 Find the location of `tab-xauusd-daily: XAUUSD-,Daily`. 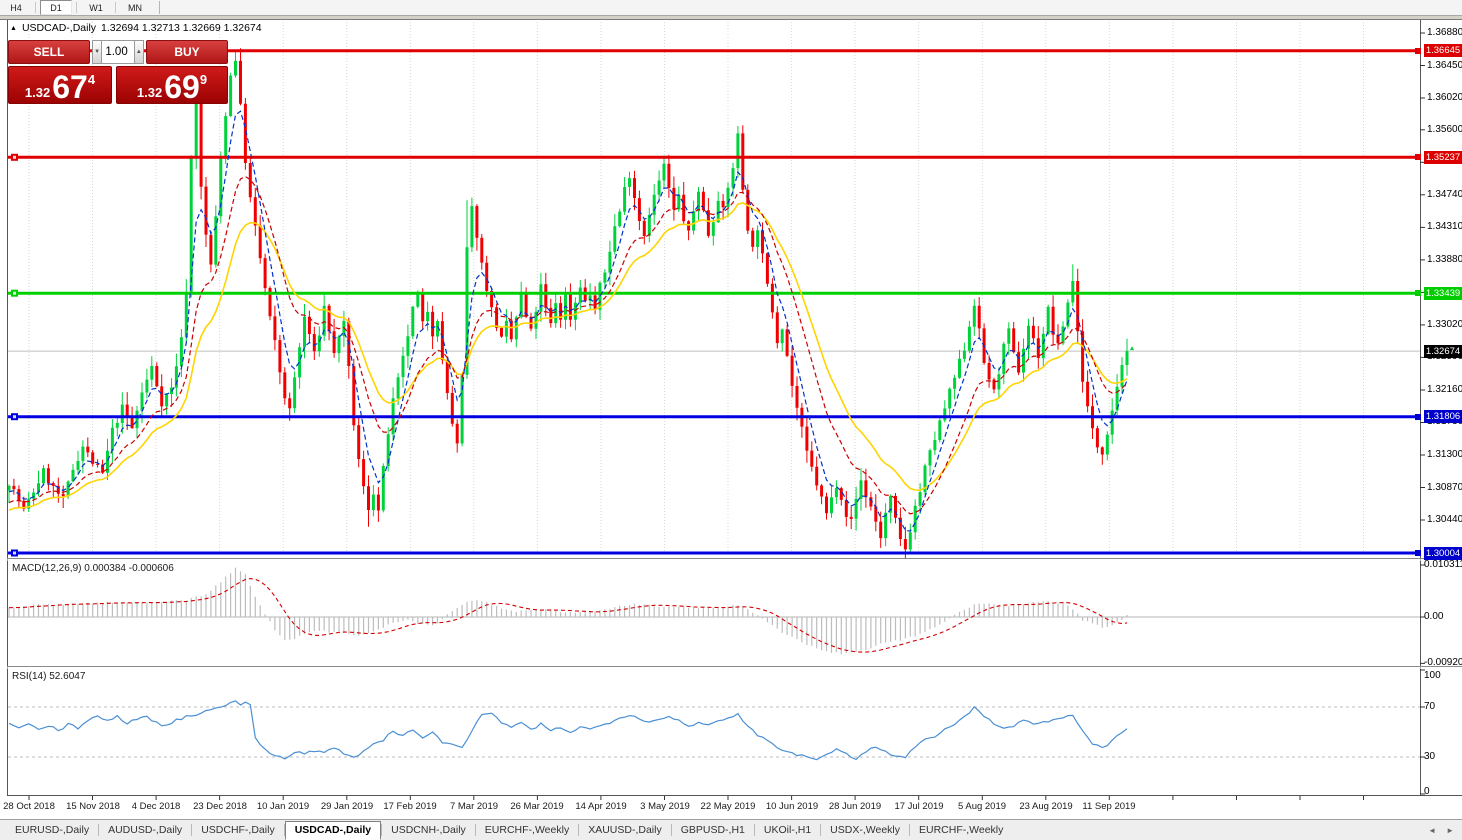

tab-xauusd-daily: XAUUSD-,Daily is located at coordinates (625, 830).